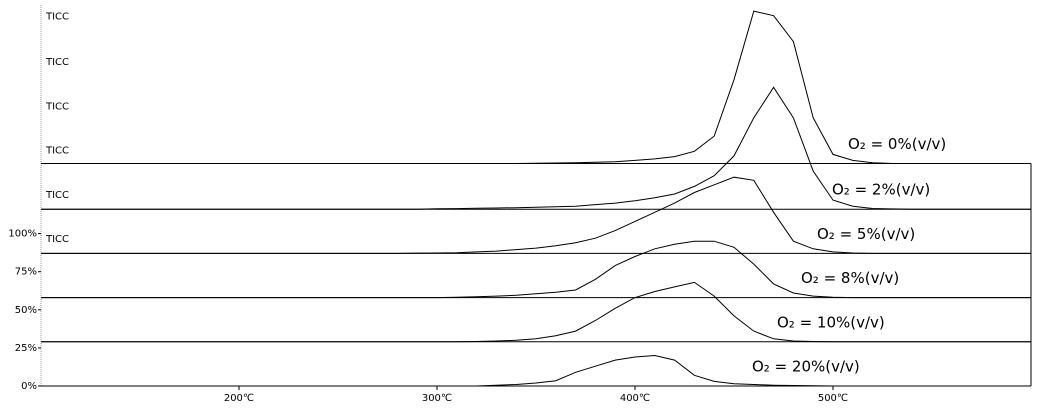  I want to click on x-tick-label: 400℃, so click(635, 398).